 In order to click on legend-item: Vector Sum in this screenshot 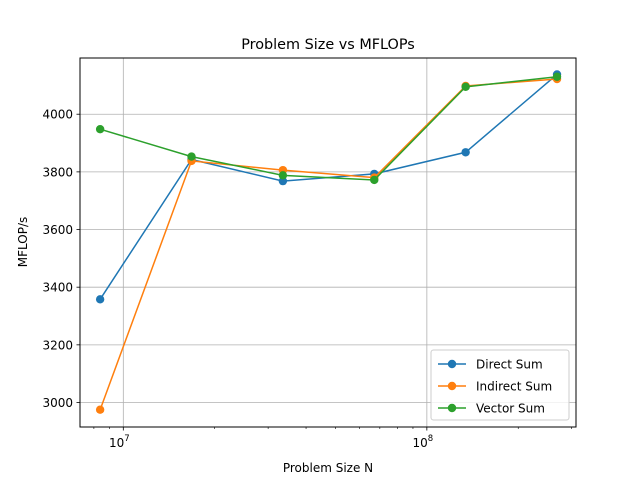, I will do `click(491, 409)`.